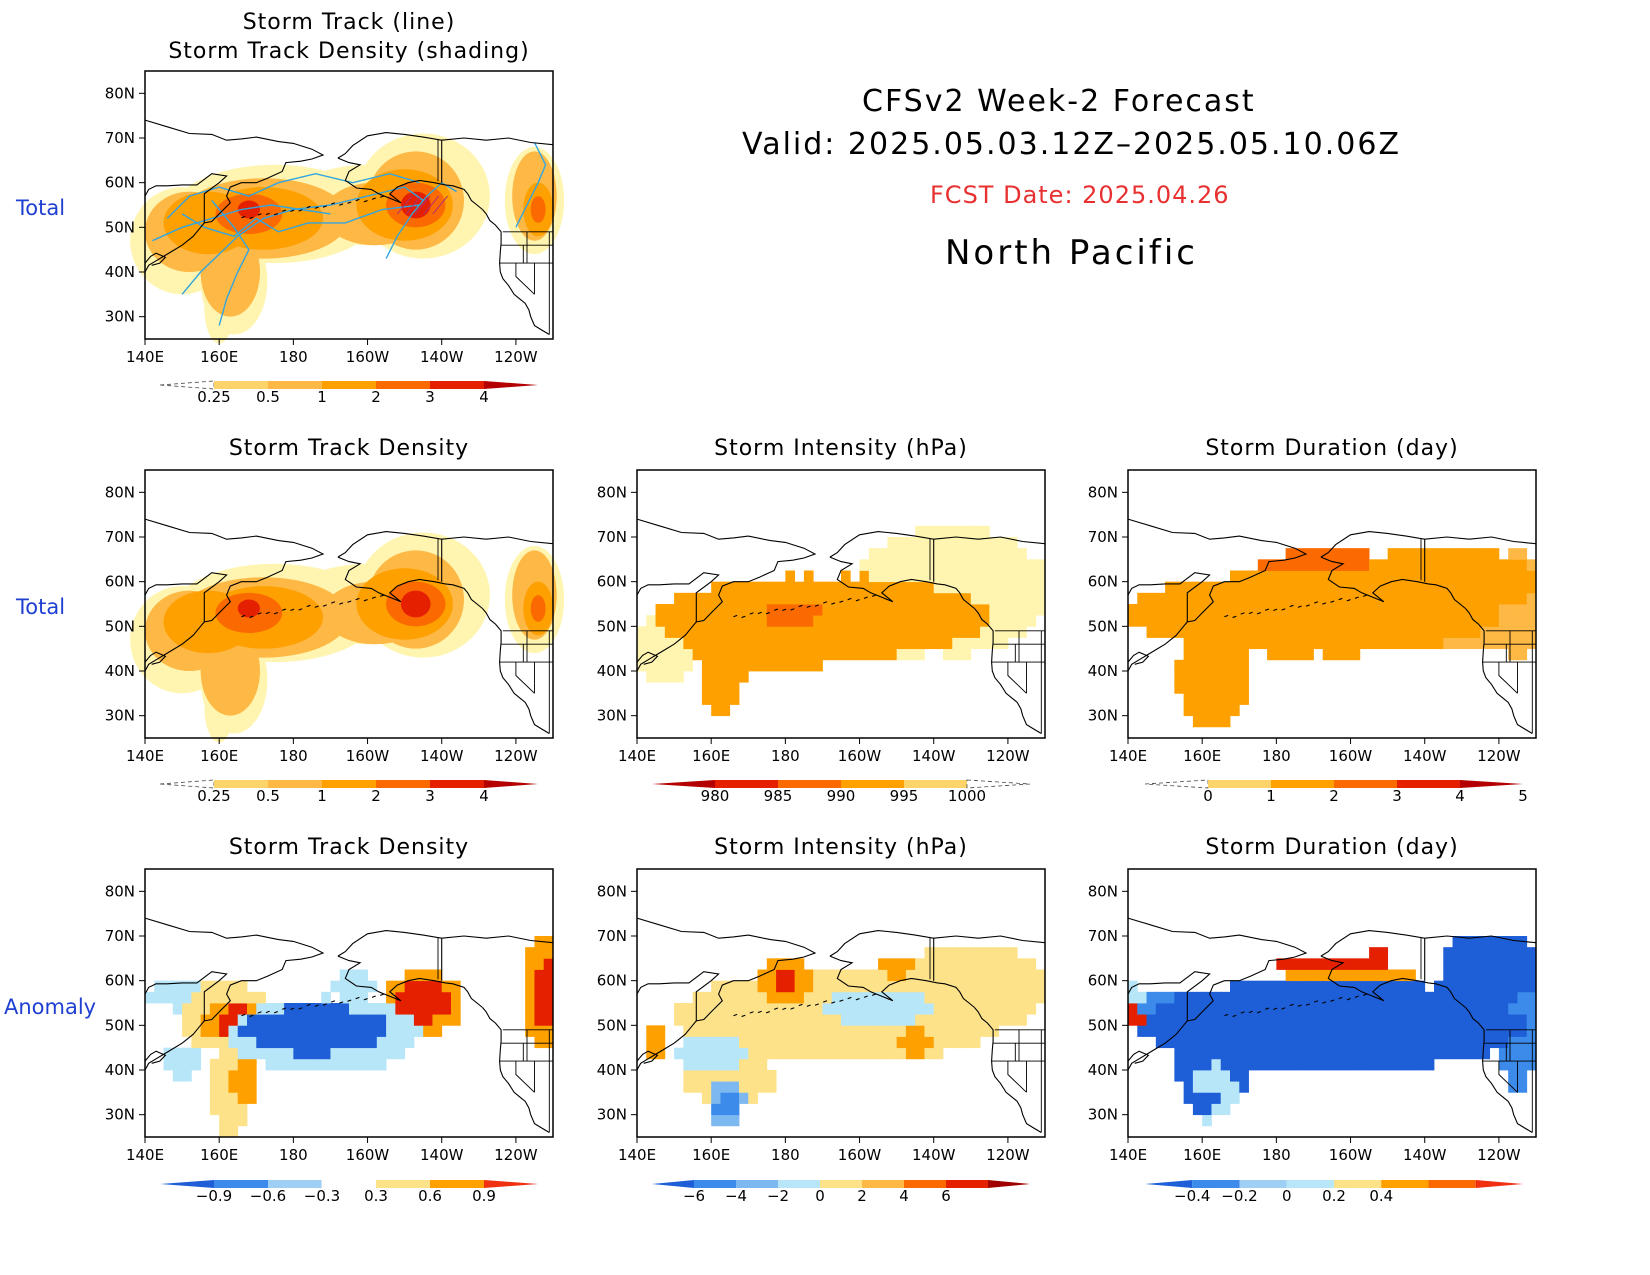  Describe the element at coordinates (1397, 796) in the screenshot. I see `colorbar-duration-total-label: 3` at that location.